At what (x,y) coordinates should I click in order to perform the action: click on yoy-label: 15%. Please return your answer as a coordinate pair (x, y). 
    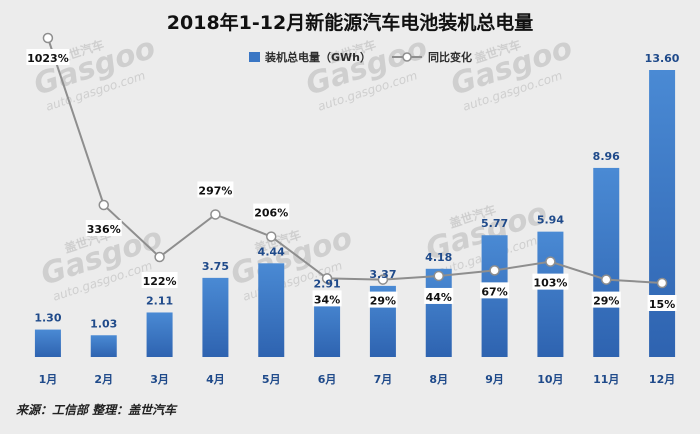
    Looking at the image, I should click on (662, 304).